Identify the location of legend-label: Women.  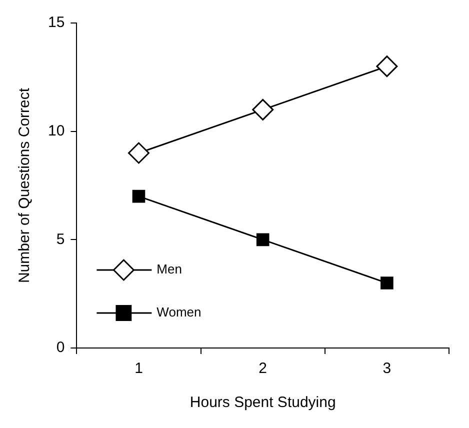
(179, 312).